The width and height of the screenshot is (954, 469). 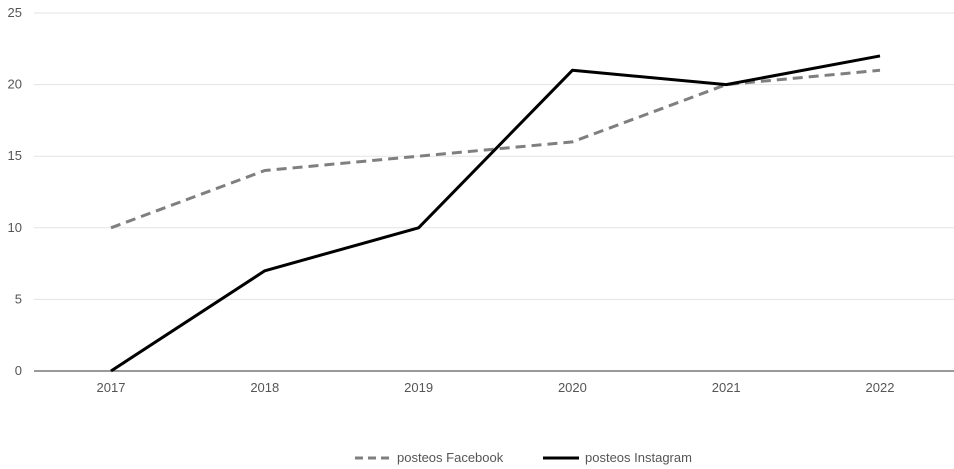 I want to click on legend-item-facebook: posteos Facebook, so click(x=429, y=457).